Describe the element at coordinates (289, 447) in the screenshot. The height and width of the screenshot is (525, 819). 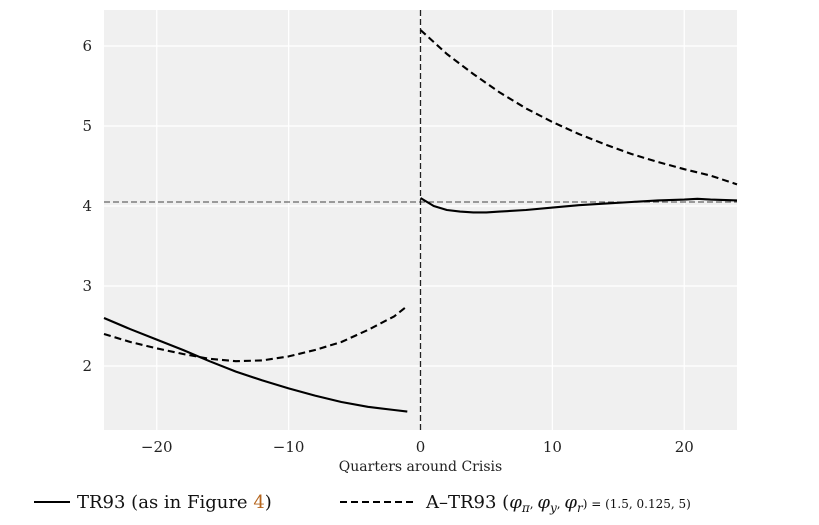
I see `x-tick-label: −10` at that location.